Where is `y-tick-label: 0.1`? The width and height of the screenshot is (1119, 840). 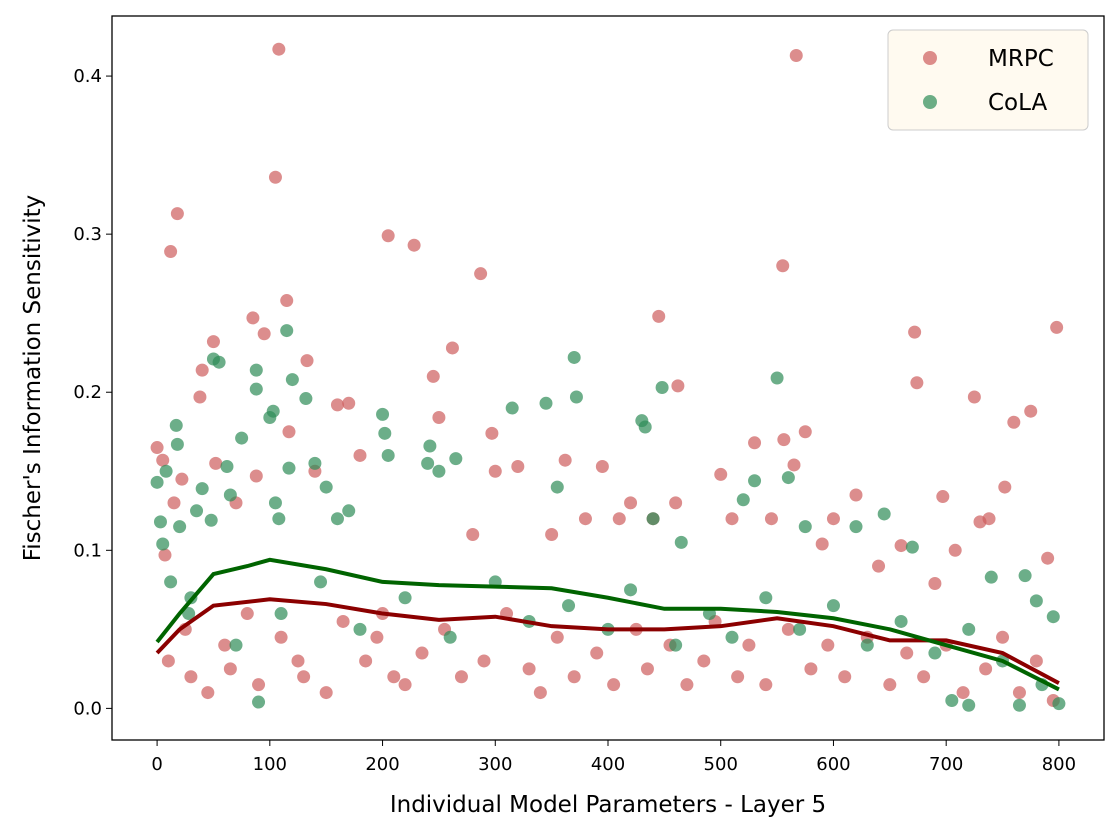
y-tick-label: 0.1 is located at coordinates (87, 550).